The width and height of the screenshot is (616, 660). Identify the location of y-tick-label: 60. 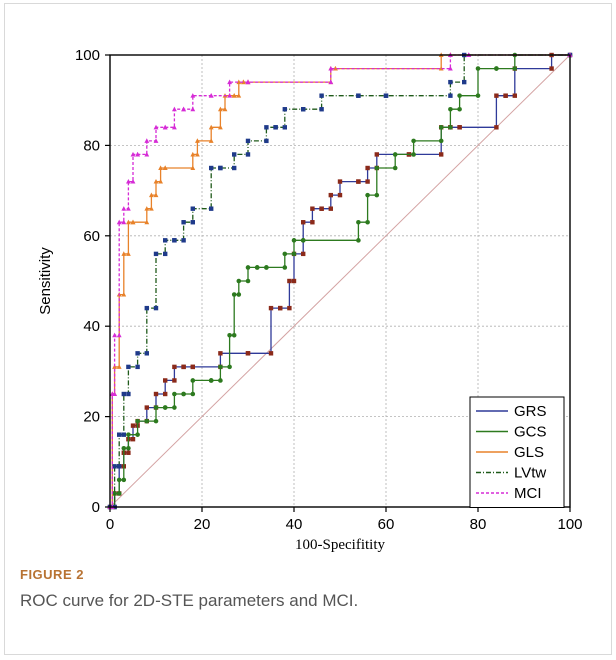
(91, 236).